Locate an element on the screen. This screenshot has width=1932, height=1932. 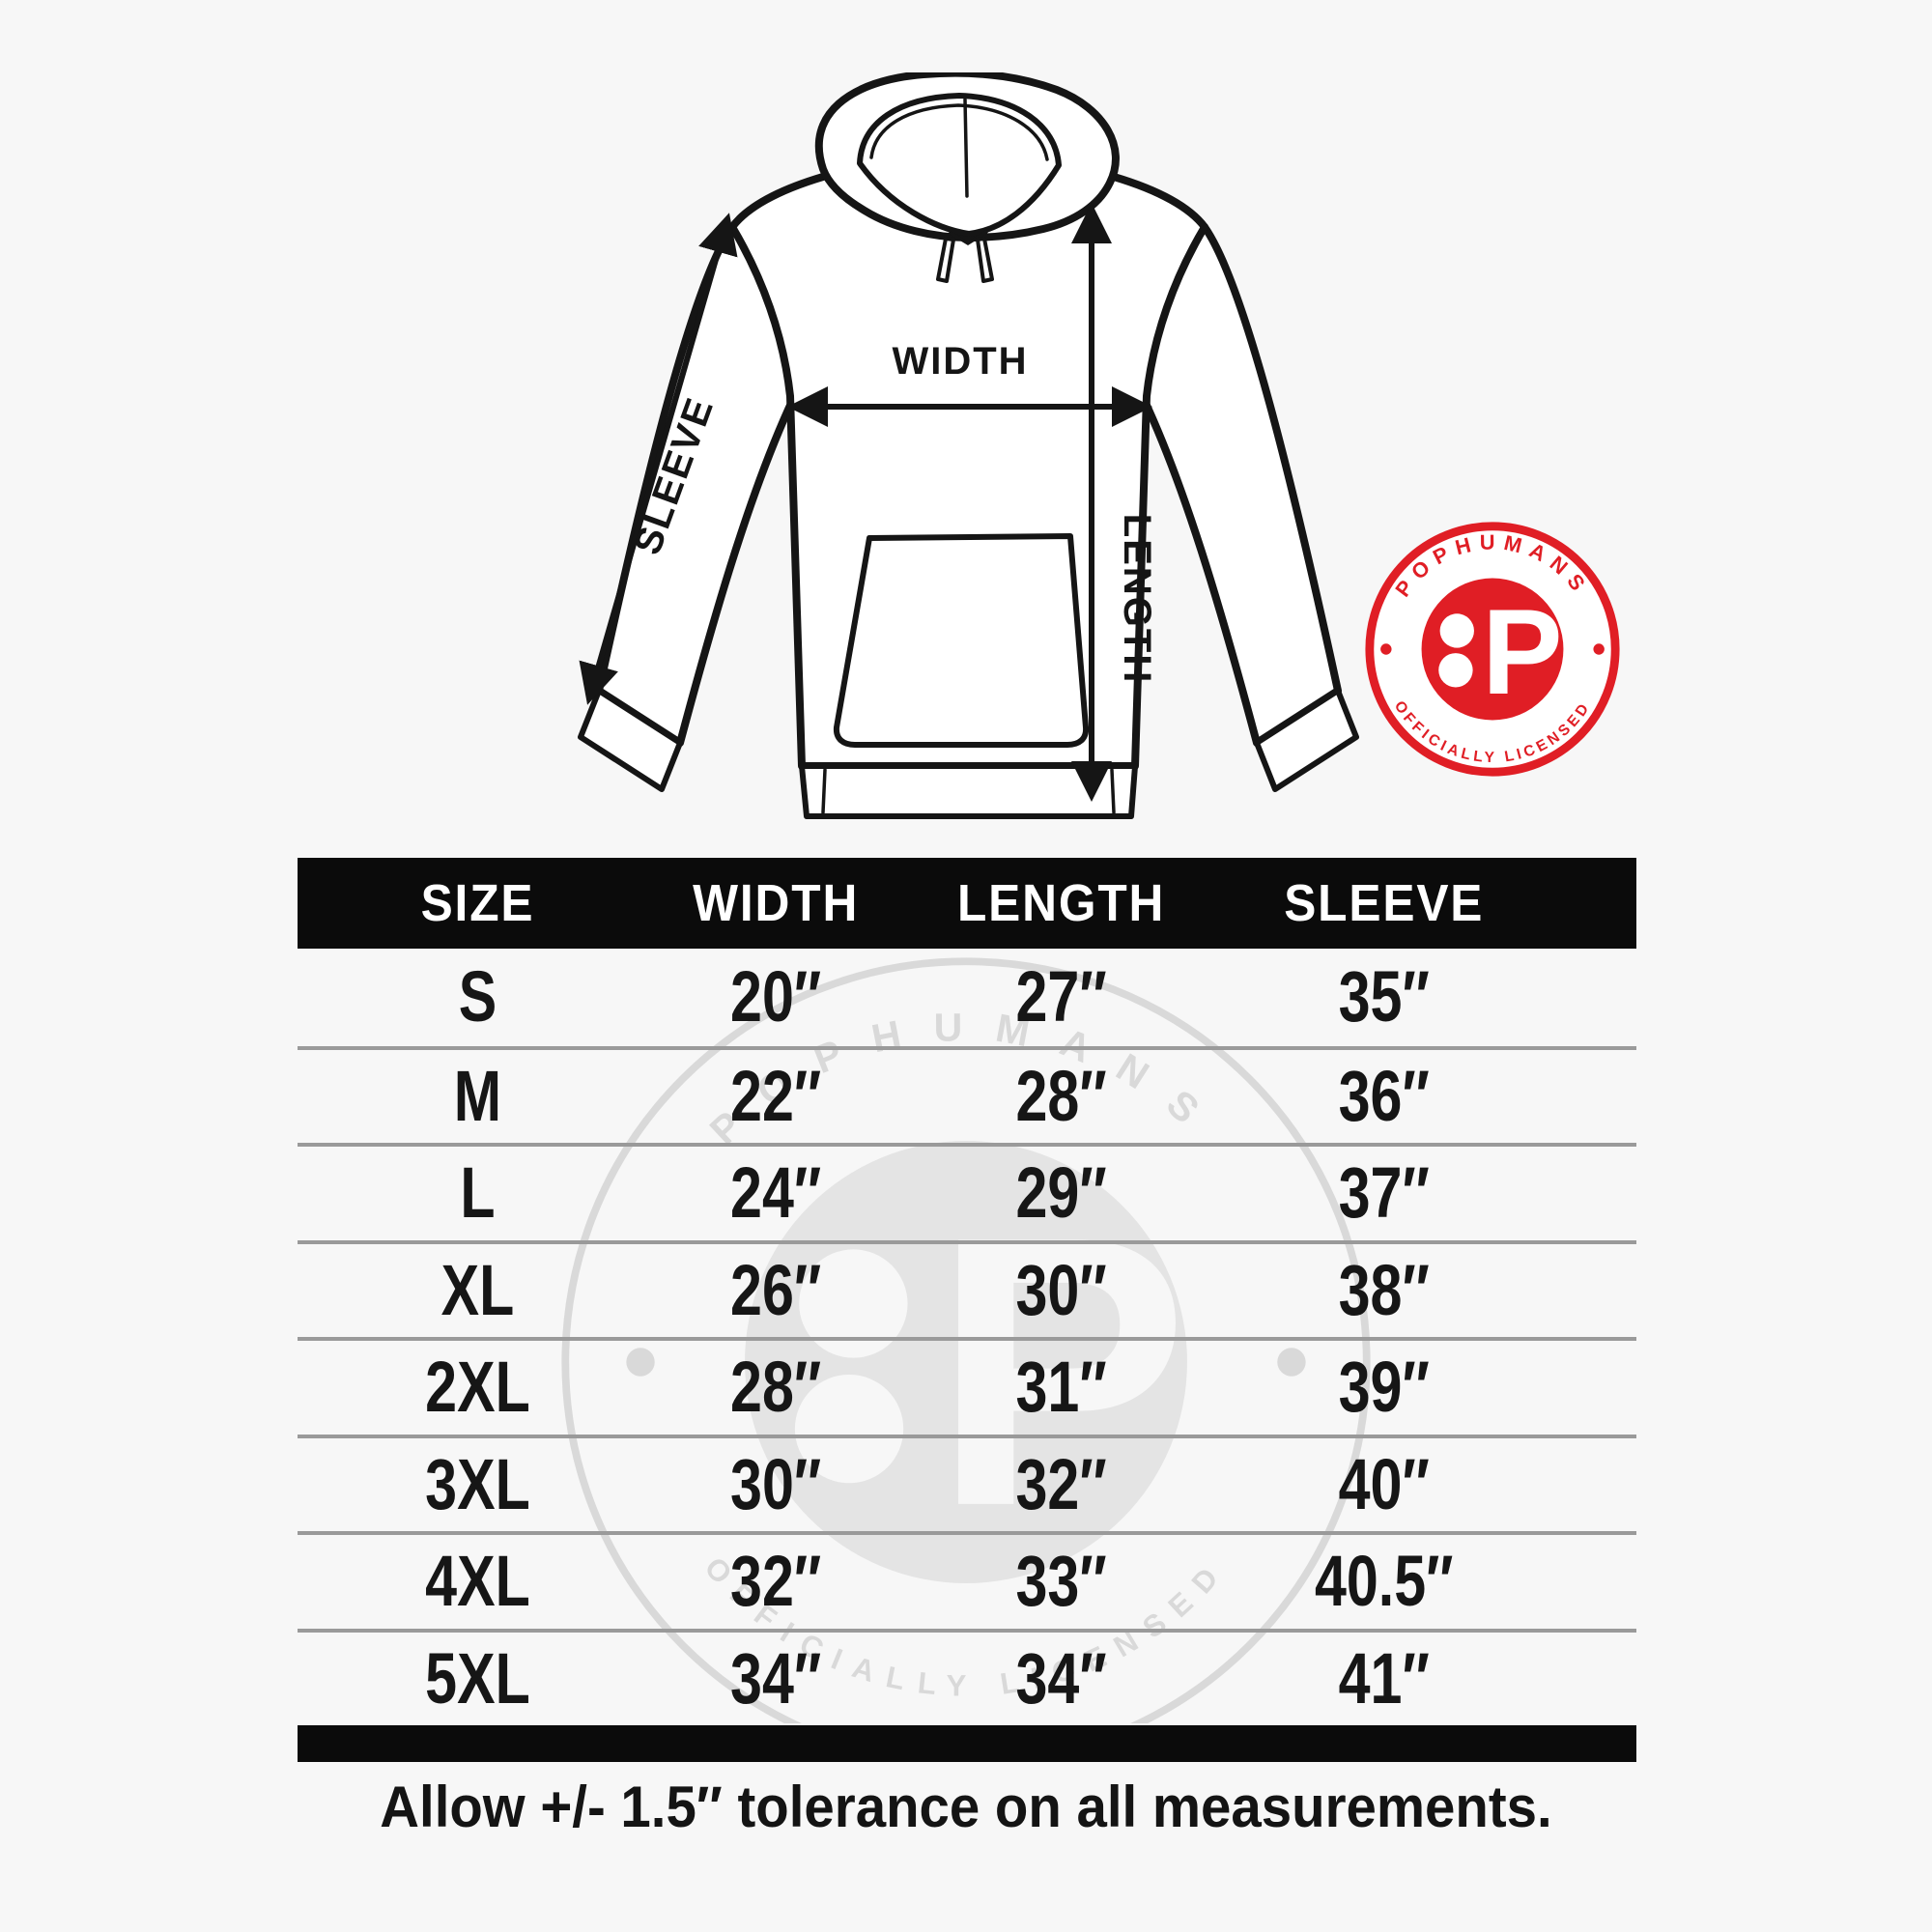
table-footer-bar is located at coordinates (967, 1743).